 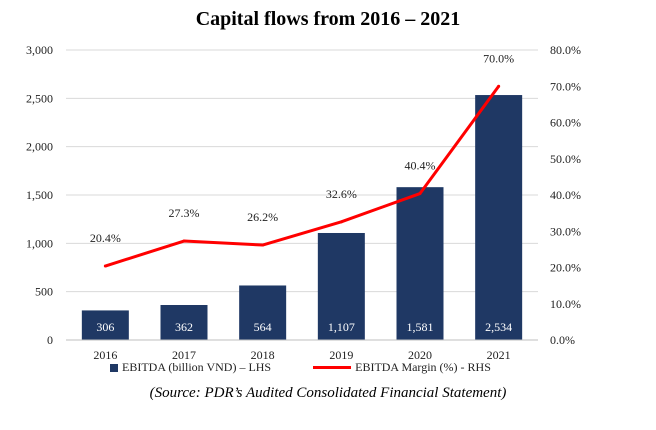 I want to click on x-tick-label: 2017, so click(x=184, y=355).